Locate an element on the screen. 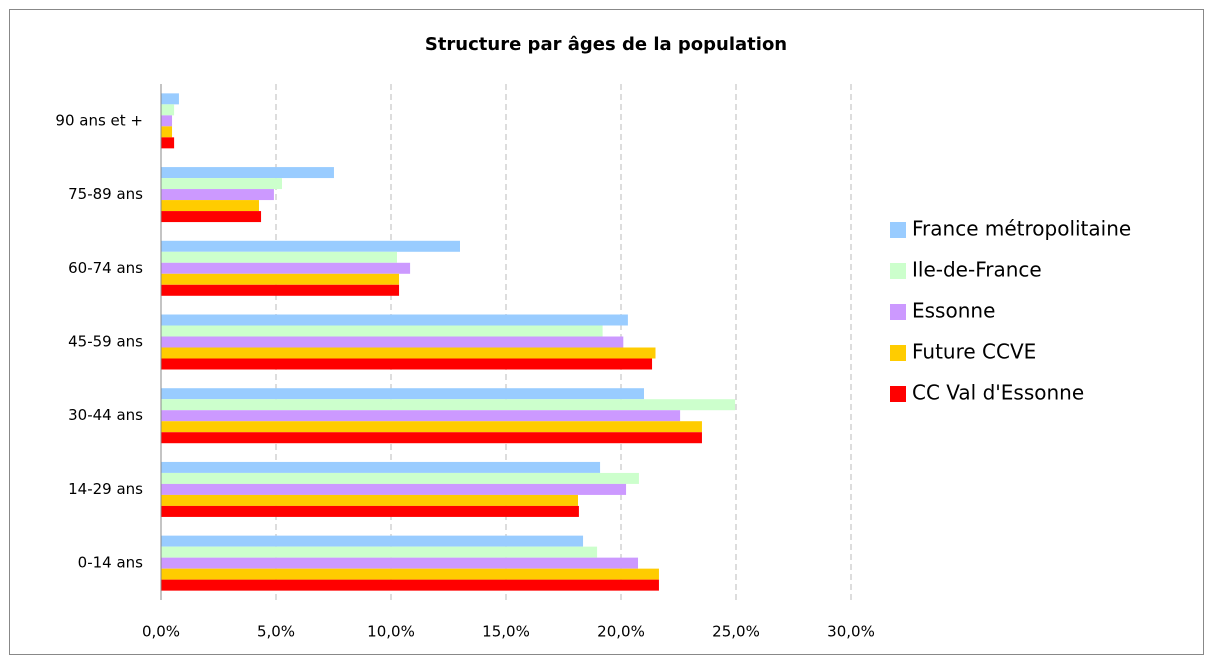 This screenshot has width=1213, height=664. legend-label: France métropolitaine is located at coordinates (1021, 229).